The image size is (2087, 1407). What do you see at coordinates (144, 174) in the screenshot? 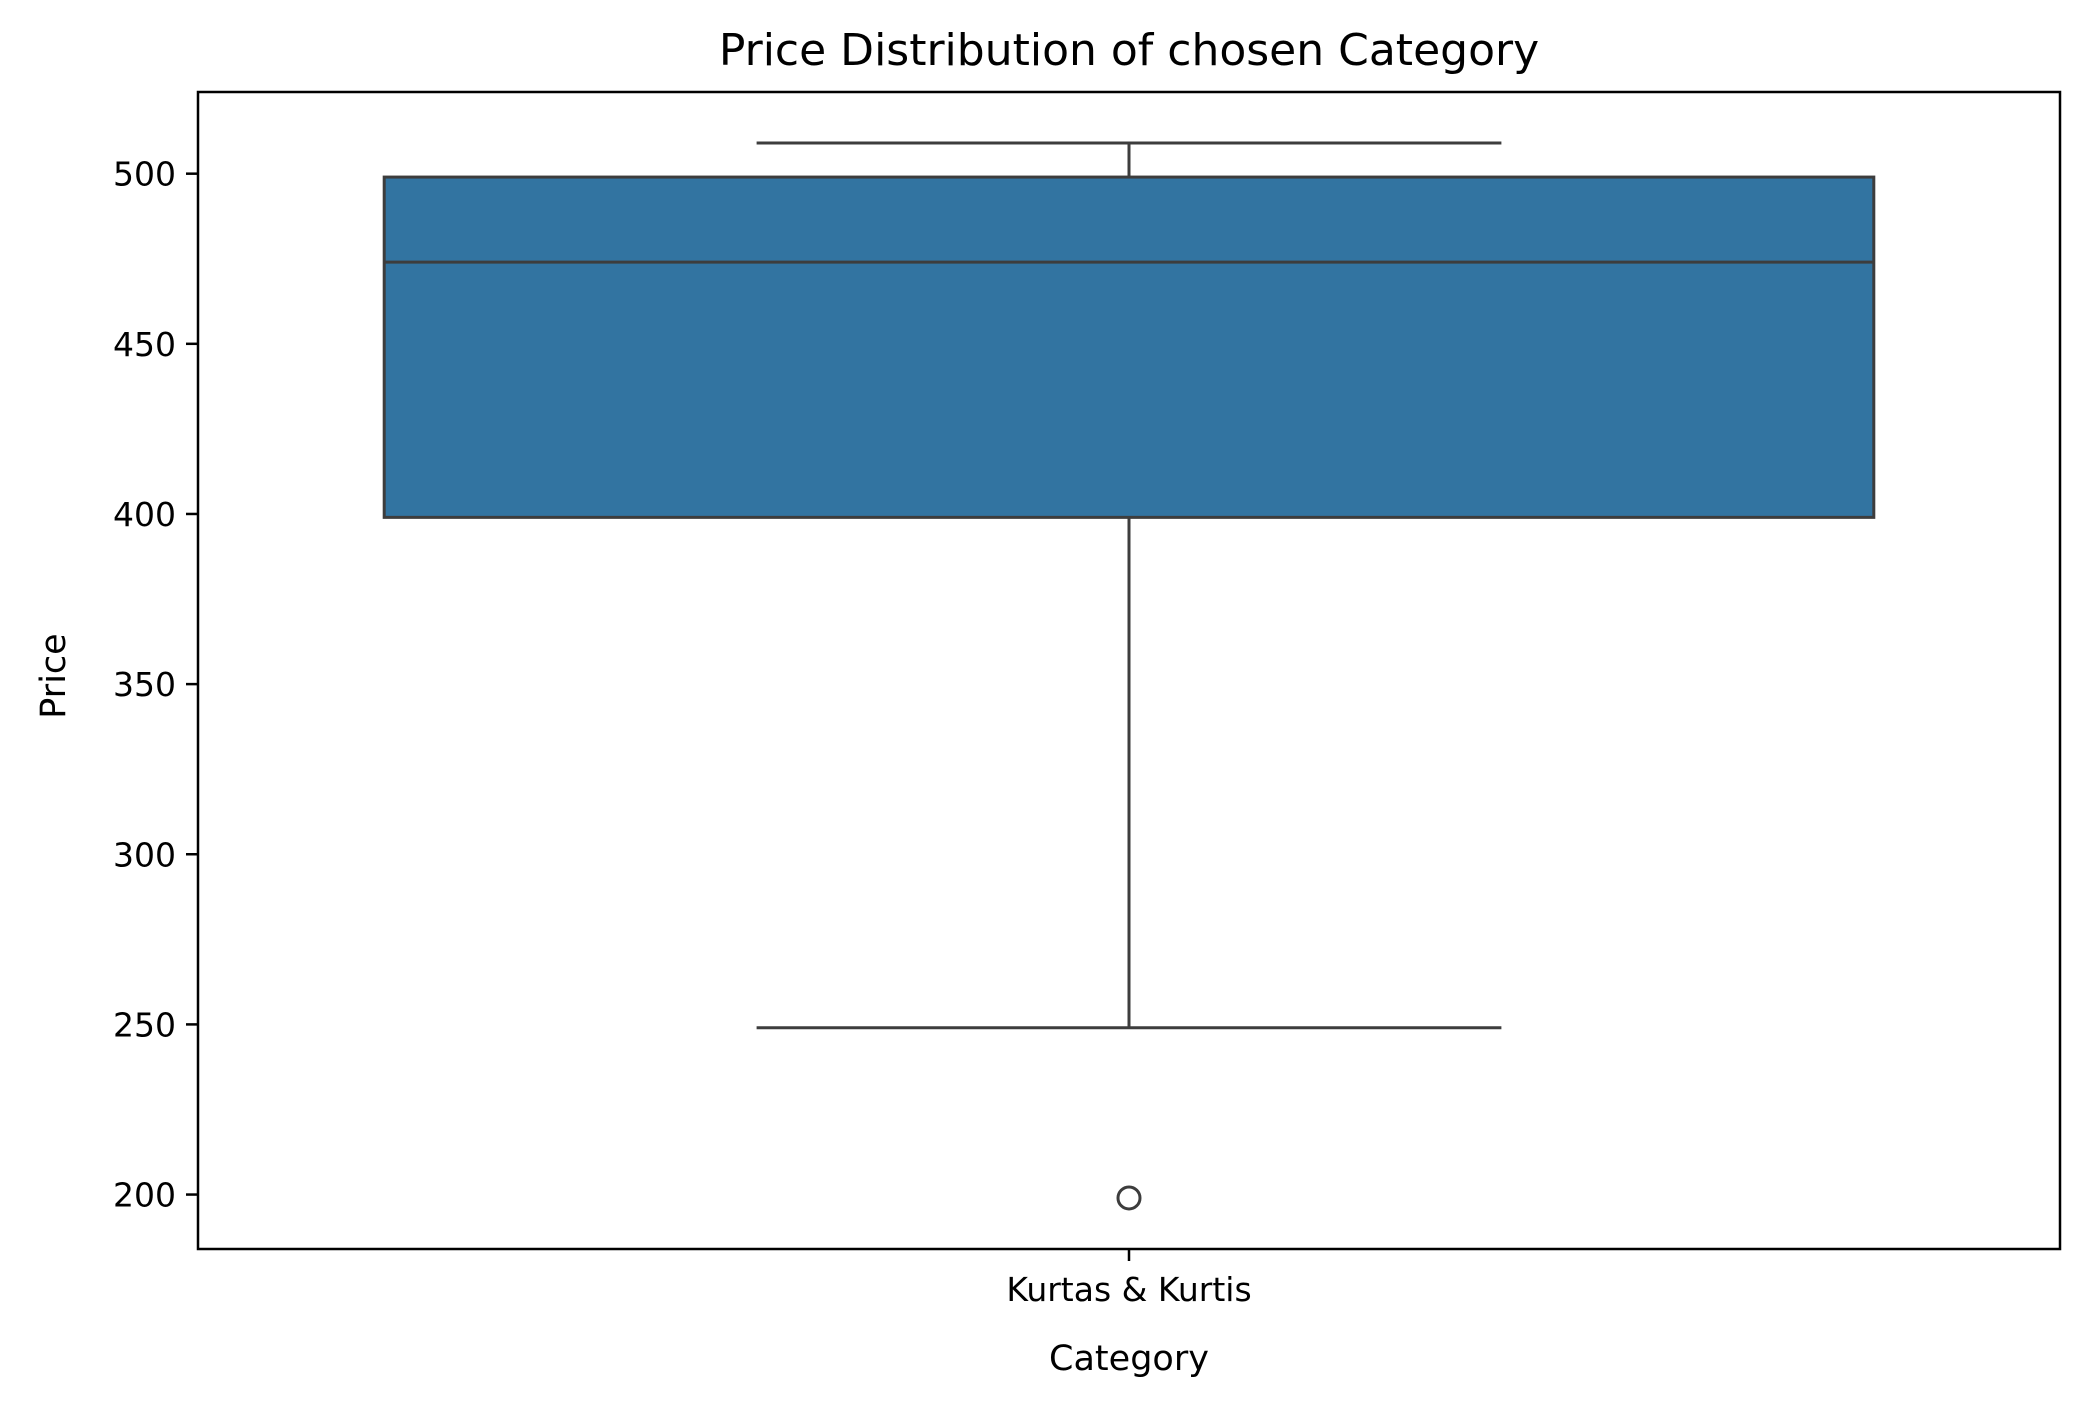
I see `y-tick-label: 500` at bounding box center [144, 174].